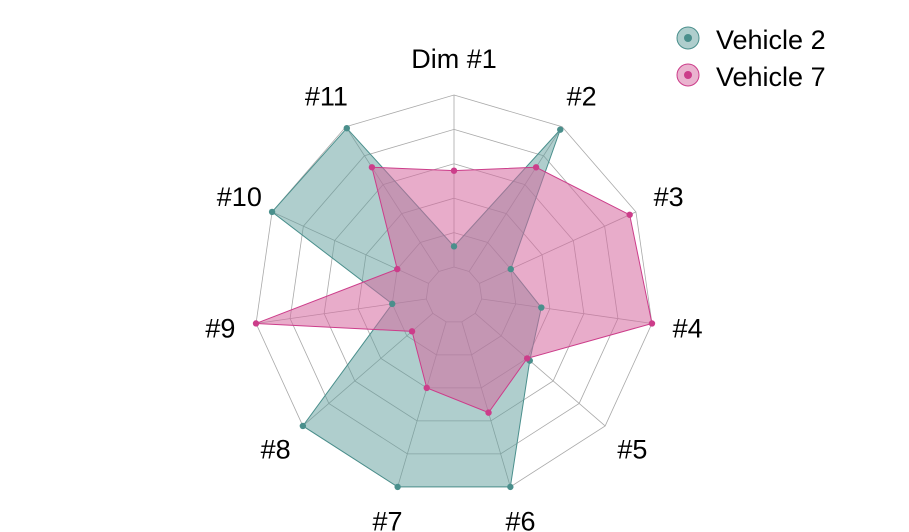 The width and height of the screenshot is (909, 532). I want to click on axis-label-1: Dim #1, so click(454, 59).